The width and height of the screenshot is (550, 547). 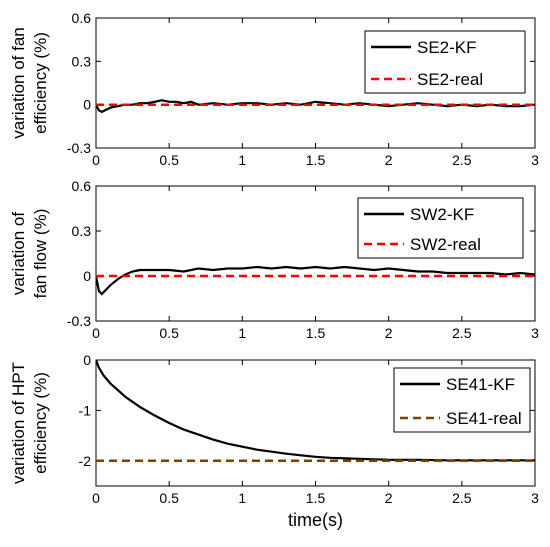 What do you see at coordinates (315, 280) in the screenshot?
I see `series-line-SW2-KF` at bounding box center [315, 280].